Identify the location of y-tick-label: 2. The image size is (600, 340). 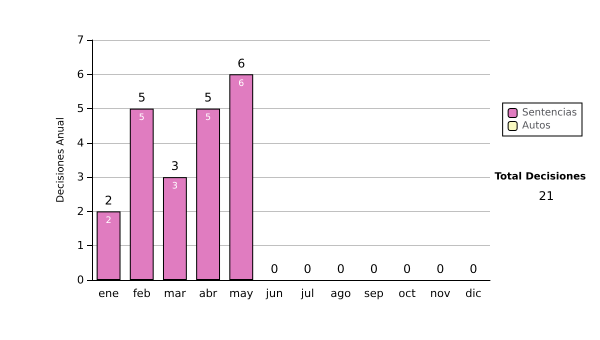
(80, 211).